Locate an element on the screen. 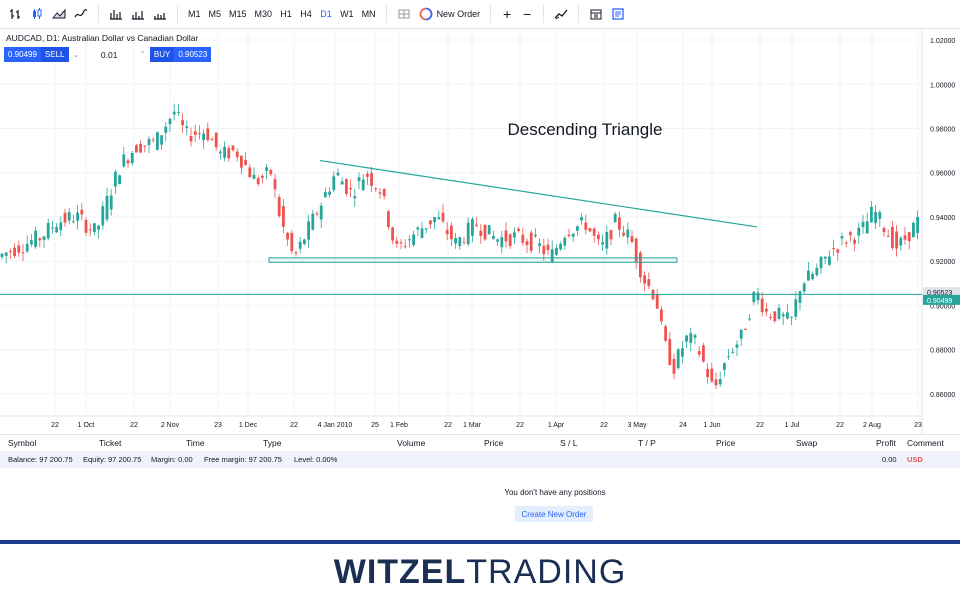  timeframe-mn: MN is located at coordinates (368, 14).